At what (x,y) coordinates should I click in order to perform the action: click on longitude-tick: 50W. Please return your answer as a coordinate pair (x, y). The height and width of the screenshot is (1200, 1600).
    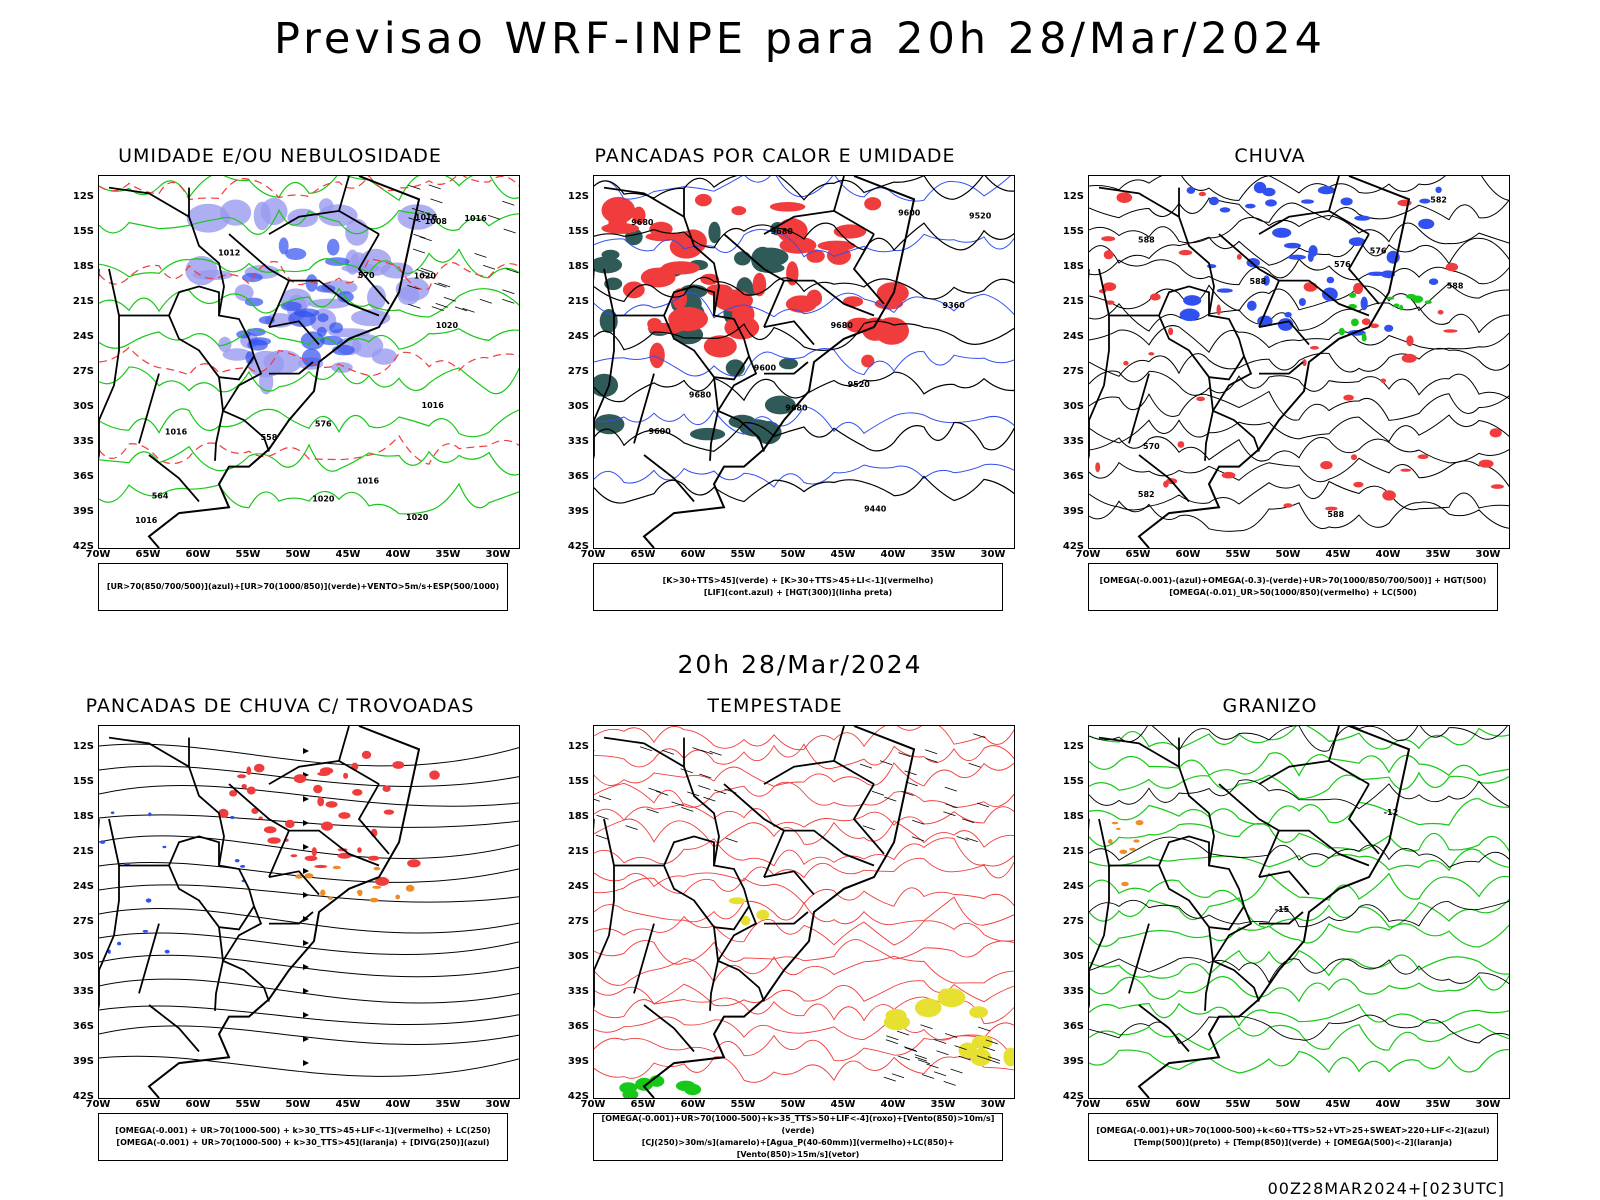
    Looking at the image, I should click on (793, 1104).